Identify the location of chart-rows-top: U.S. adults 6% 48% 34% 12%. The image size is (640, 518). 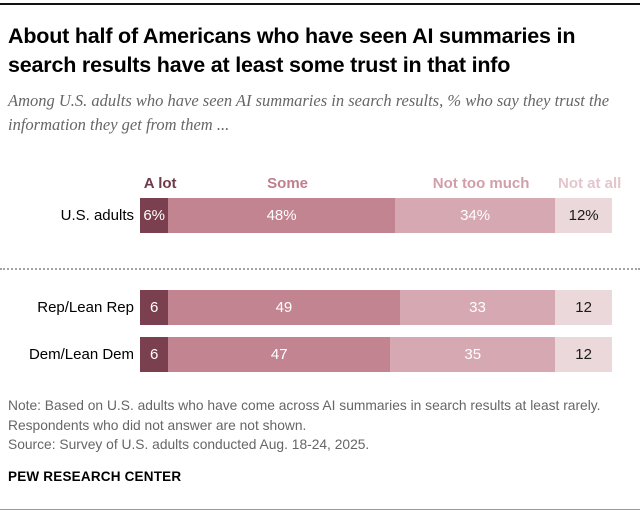
(320, 221).